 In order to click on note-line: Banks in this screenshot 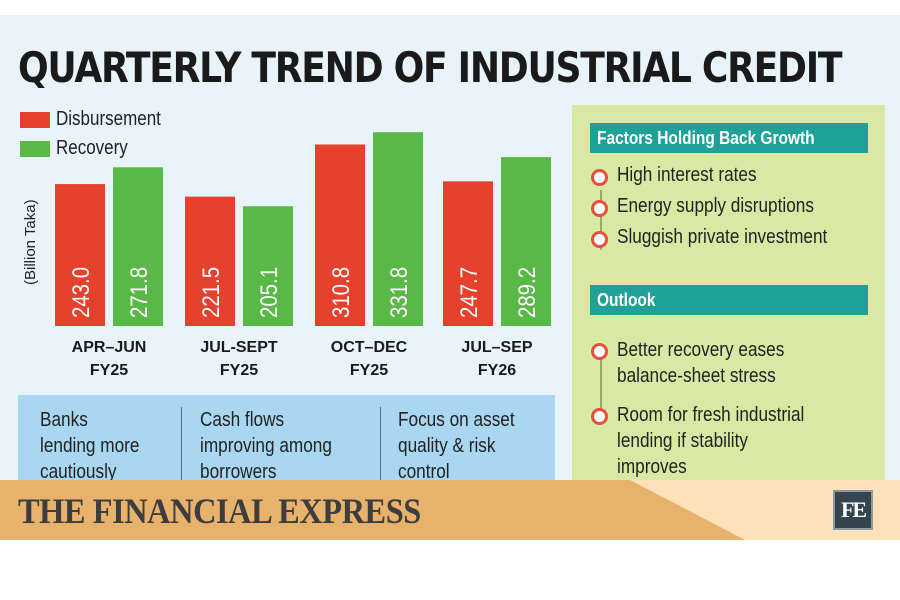, I will do `click(64, 420)`.